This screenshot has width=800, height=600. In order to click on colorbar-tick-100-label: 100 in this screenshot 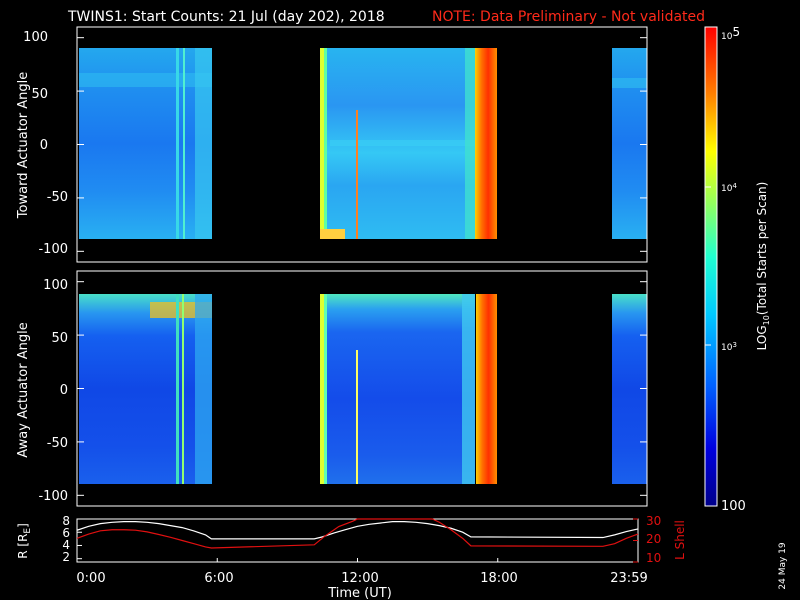, I will do `click(733, 506)`.